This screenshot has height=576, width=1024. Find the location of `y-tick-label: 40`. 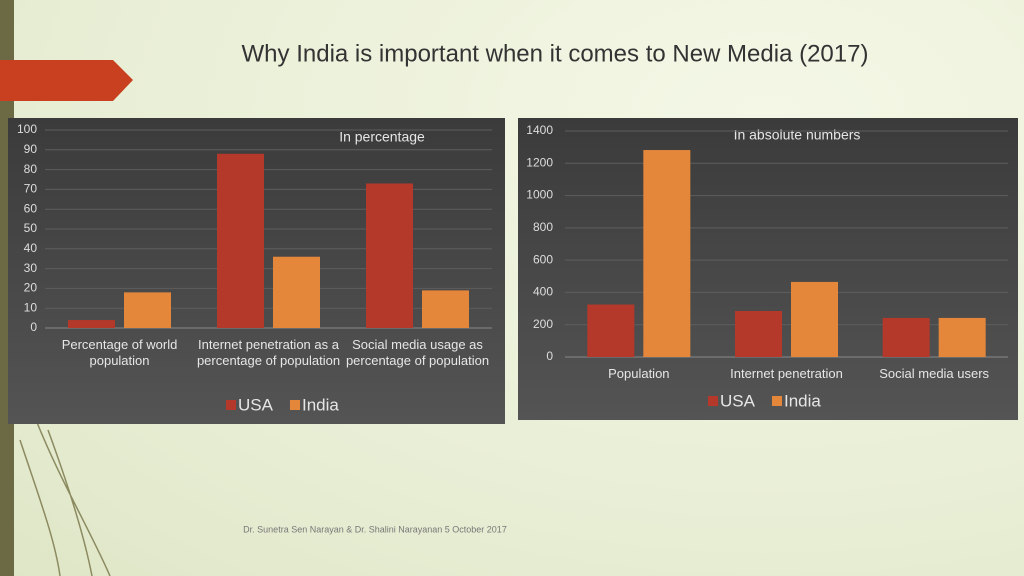

y-tick-label: 40 is located at coordinates (31, 248).